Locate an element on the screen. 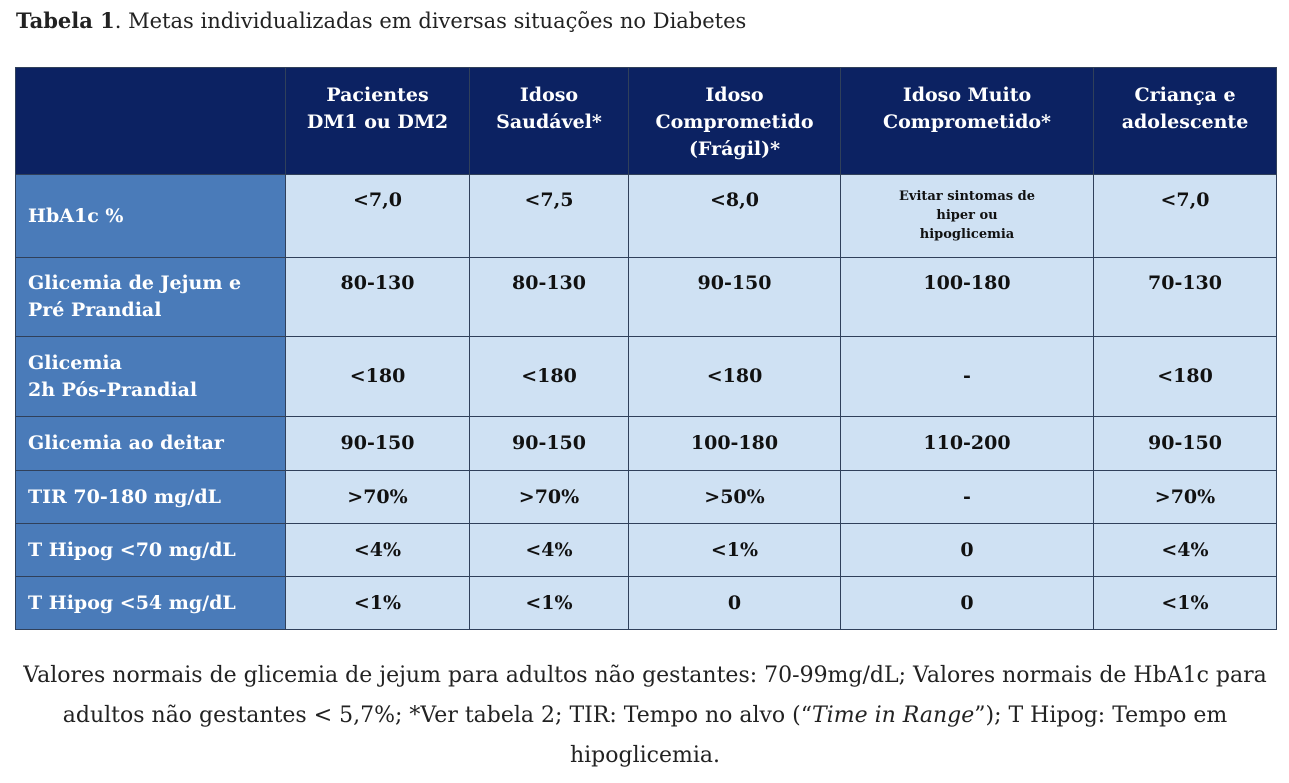 The width and height of the screenshot is (1289, 783). table-cell: <8,0 is located at coordinates (734, 216).